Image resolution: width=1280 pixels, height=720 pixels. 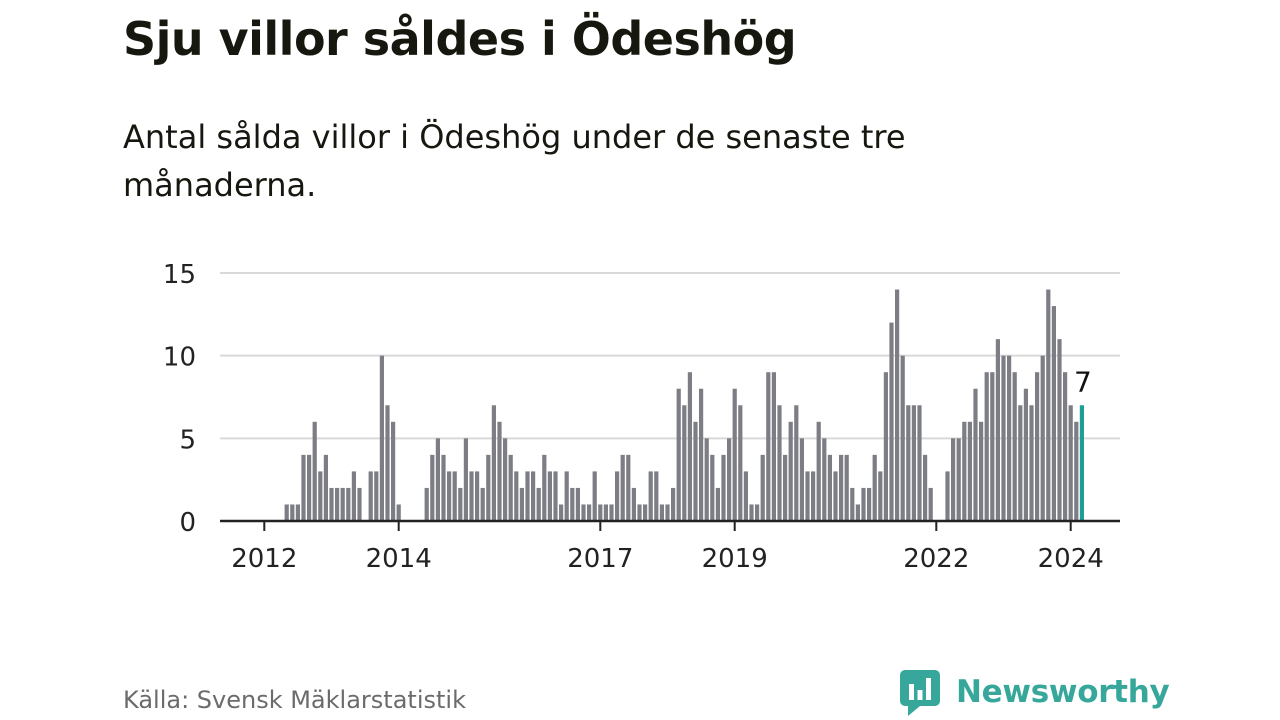 I want to click on x-tick-label: 2014, so click(x=399, y=559).